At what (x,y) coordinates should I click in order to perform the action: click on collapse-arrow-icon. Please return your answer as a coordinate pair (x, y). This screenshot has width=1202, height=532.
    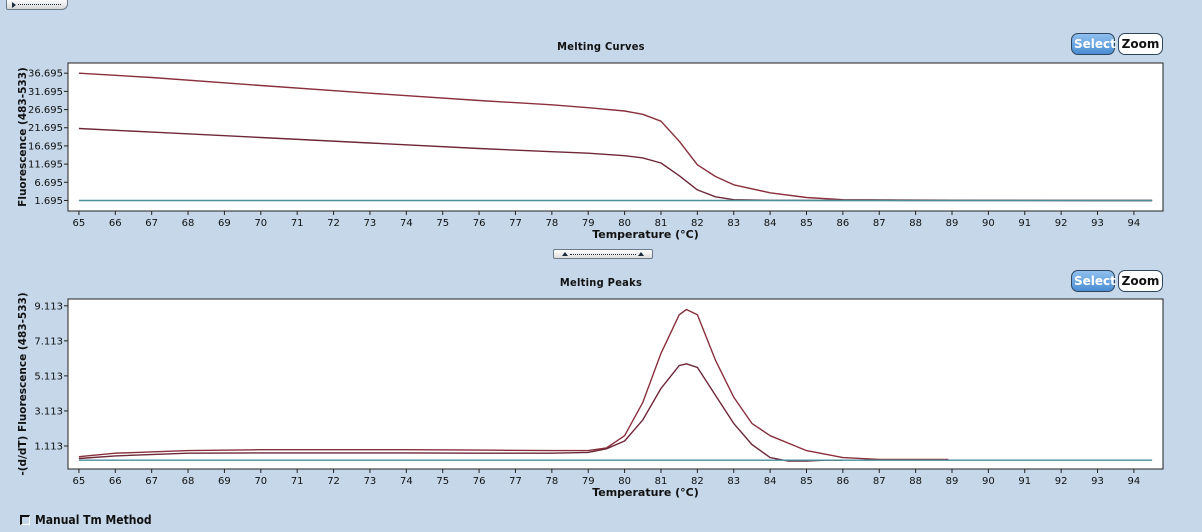
    Looking at the image, I should click on (14, 5).